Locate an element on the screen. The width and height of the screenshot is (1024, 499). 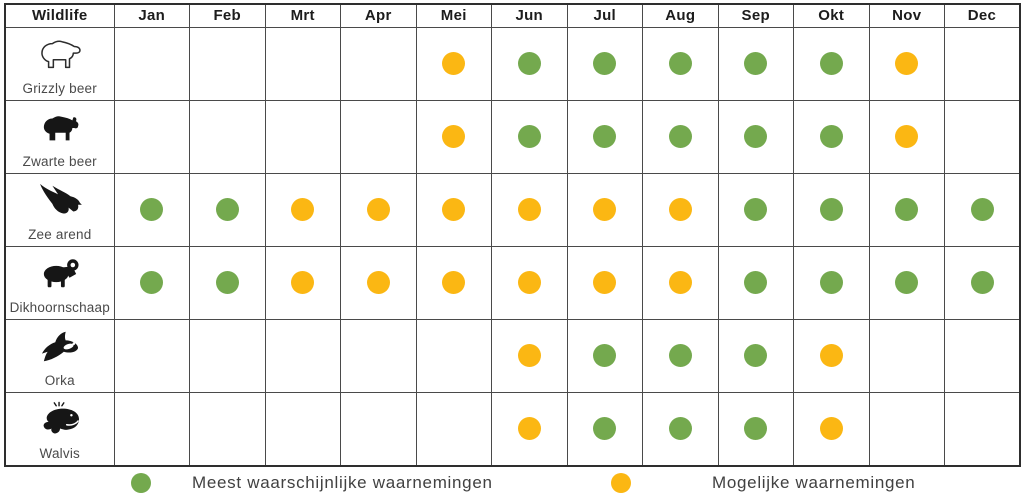
animal-cell: Orka is located at coordinates (59, 355).